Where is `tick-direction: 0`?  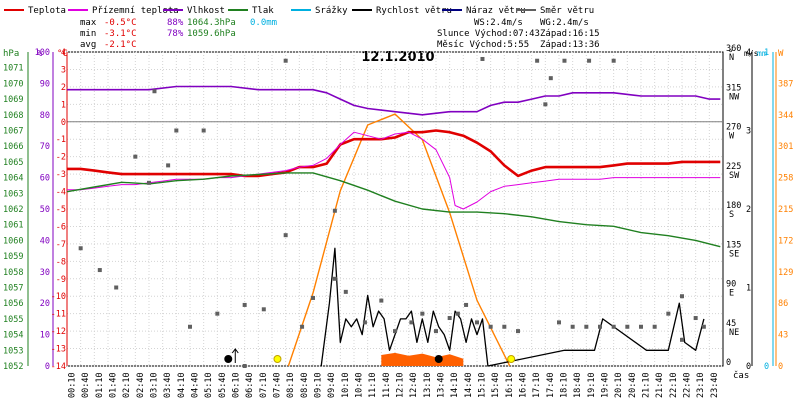 tick-direction: 0 is located at coordinates (728, 363).